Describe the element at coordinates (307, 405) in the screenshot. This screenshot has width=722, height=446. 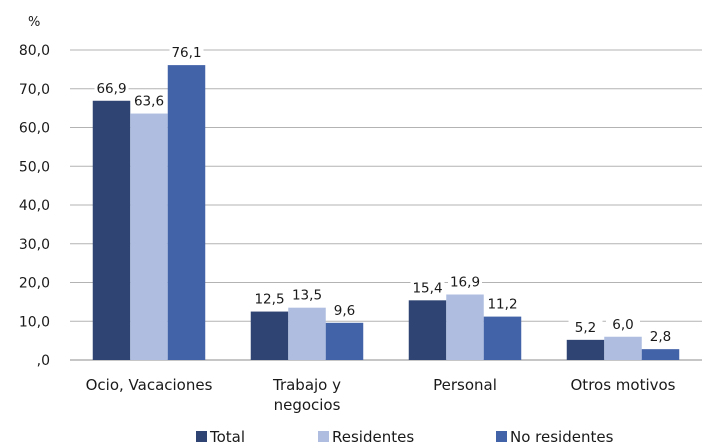
I see `x-category-label: negocios` at that location.